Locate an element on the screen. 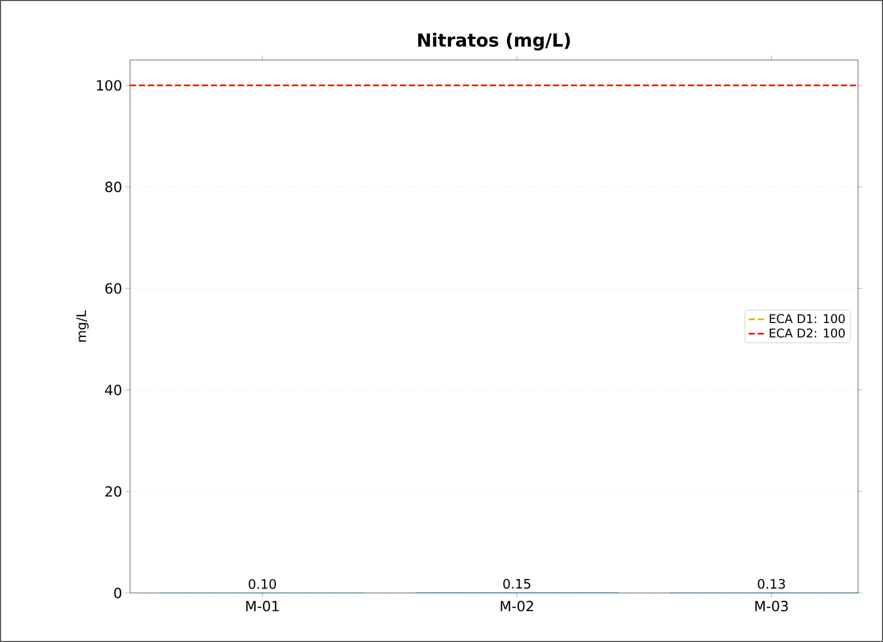 This screenshot has height=642, width=883. y-axis-title: mg/L is located at coordinates (82, 326).